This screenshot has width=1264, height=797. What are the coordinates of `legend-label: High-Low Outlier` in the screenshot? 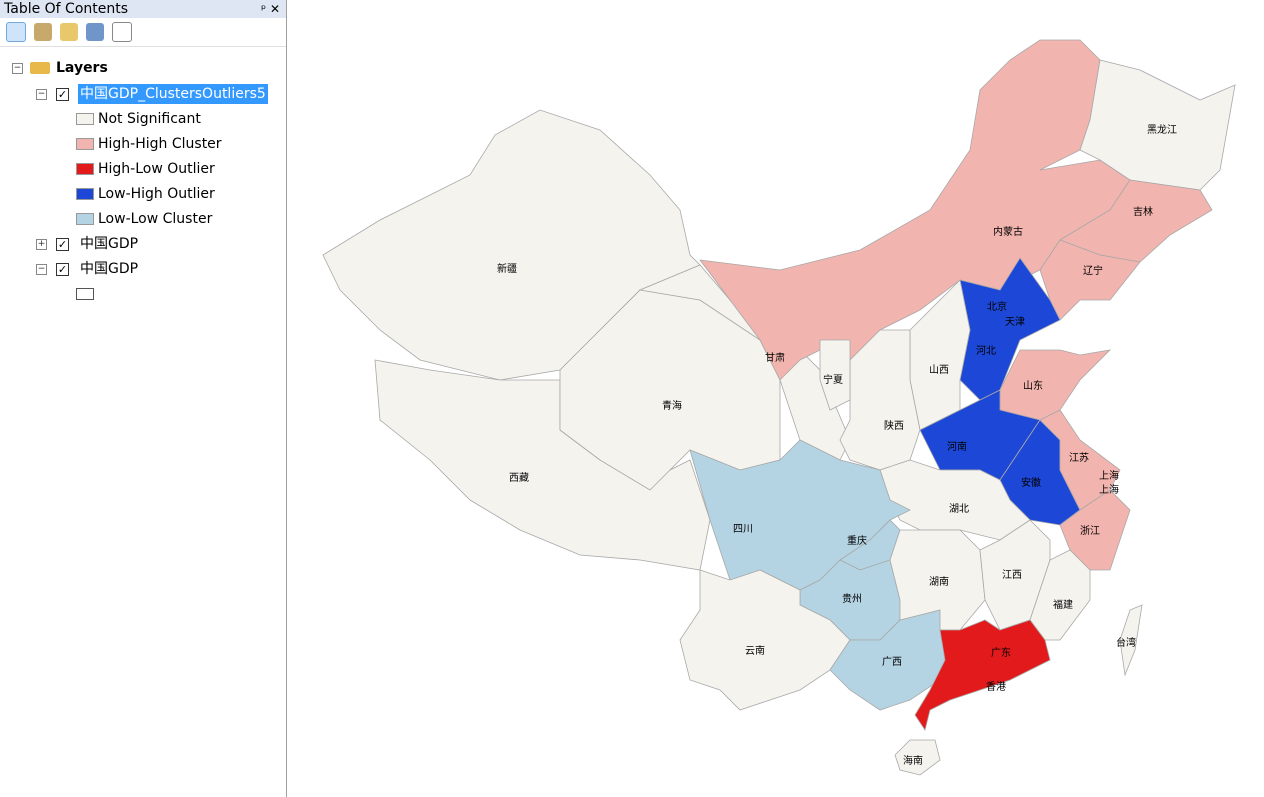 It's located at (156, 169).